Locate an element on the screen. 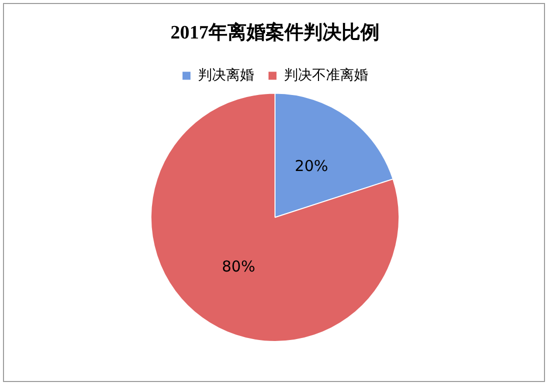 The image size is (550, 387). chart-title: 2017年离婚案件判决比例 is located at coordinates (275, 32).